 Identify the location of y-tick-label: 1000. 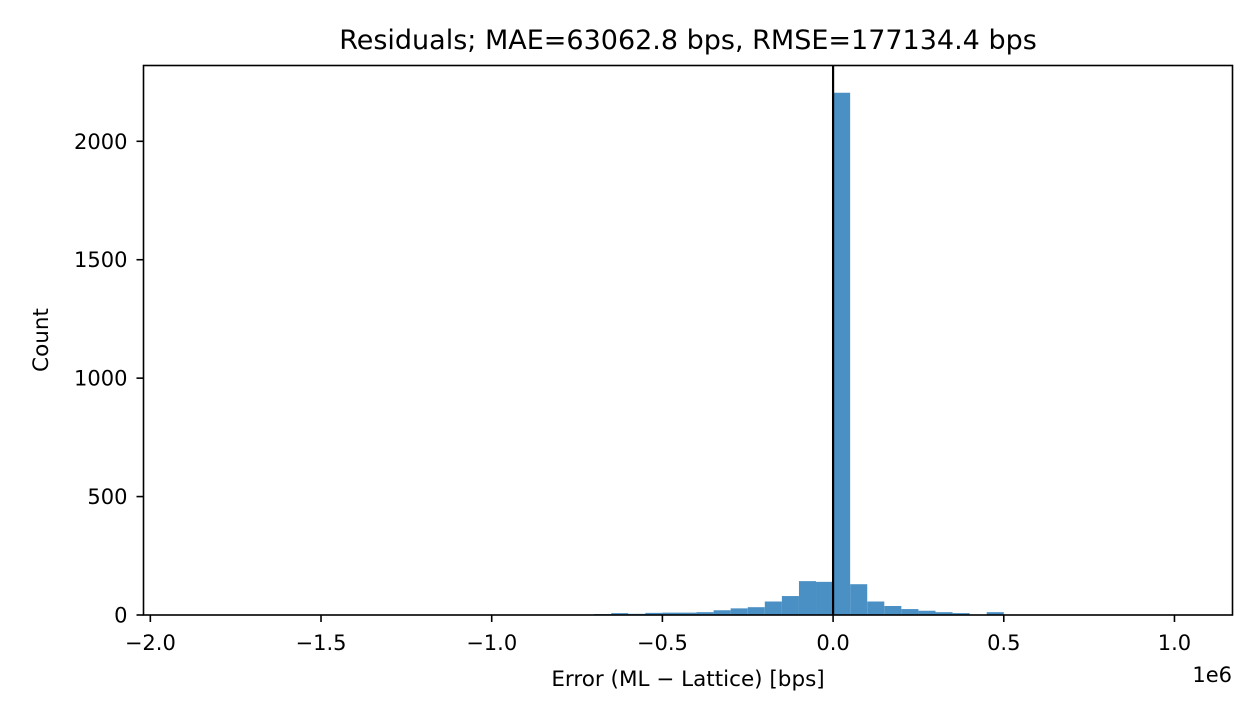
(100, 379).